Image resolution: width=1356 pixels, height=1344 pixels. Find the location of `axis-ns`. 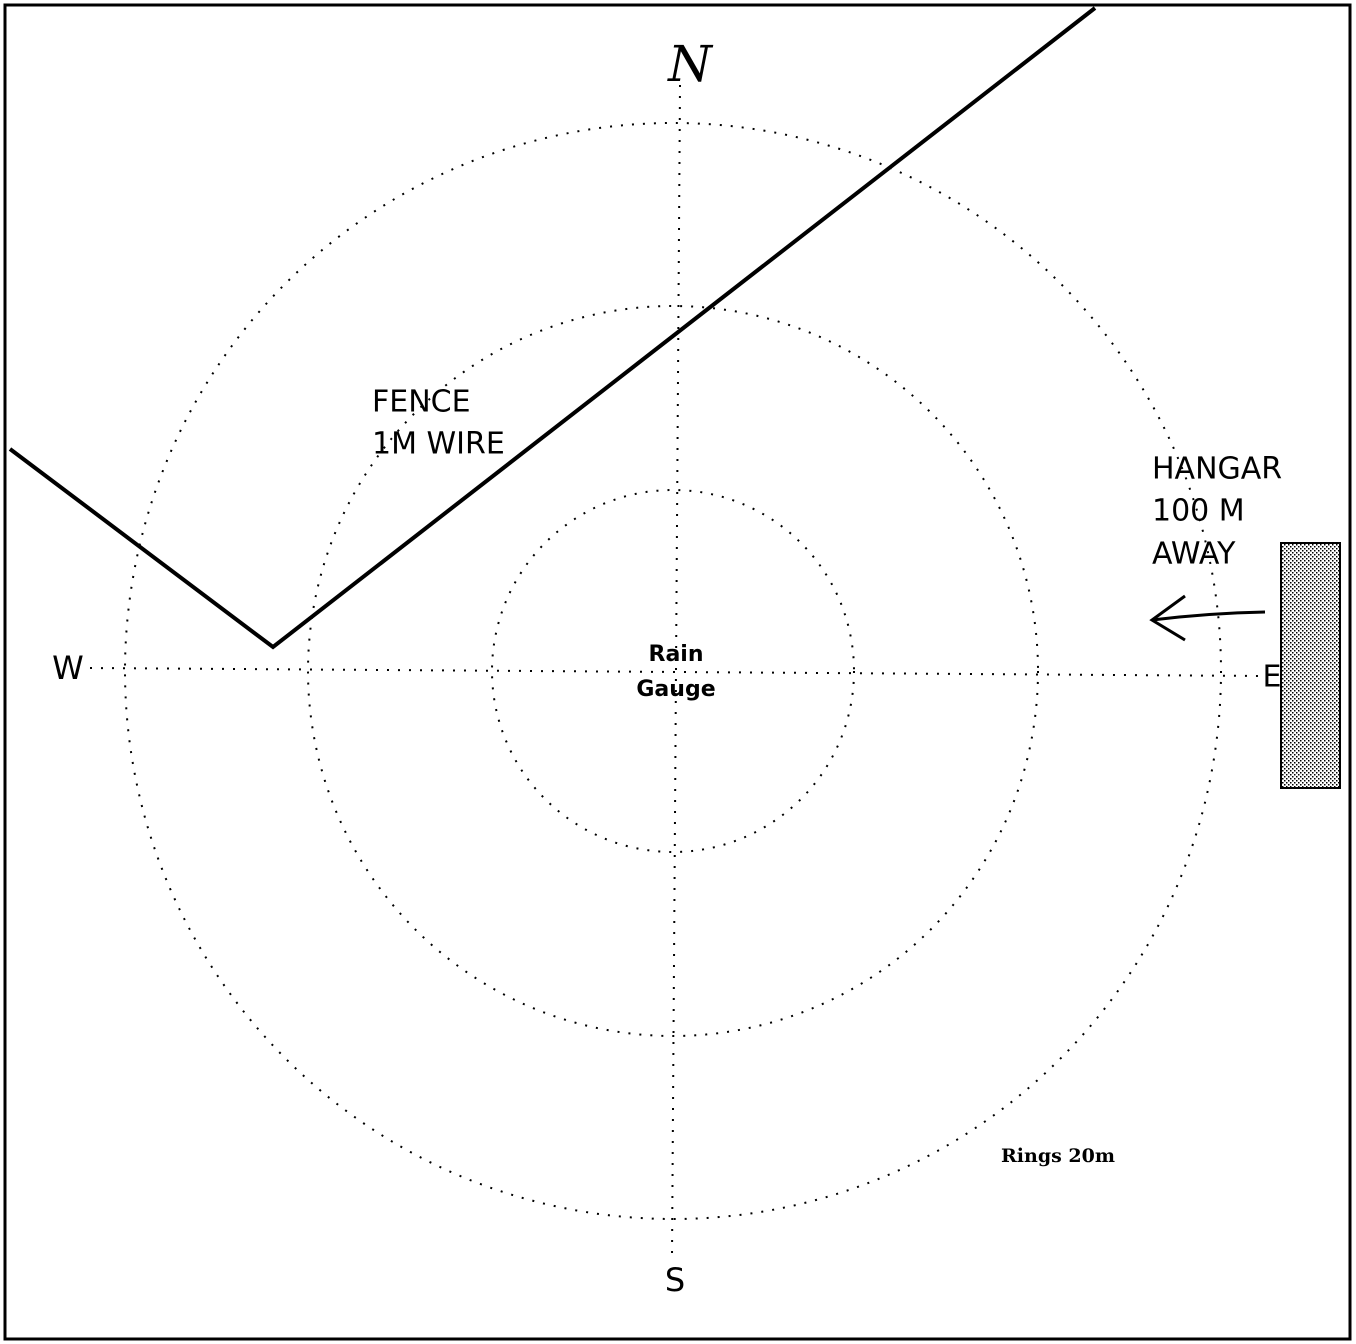

axis-ns is located at coordinates (676, 670).